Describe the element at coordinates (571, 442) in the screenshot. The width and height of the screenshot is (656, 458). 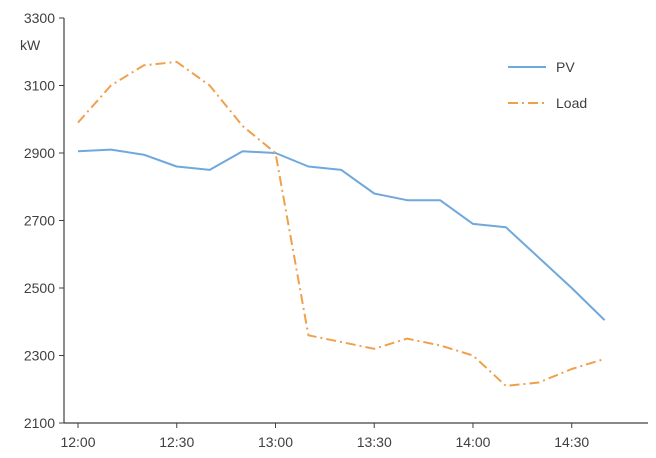
I see `x-tick-label: 14:30` at that location.